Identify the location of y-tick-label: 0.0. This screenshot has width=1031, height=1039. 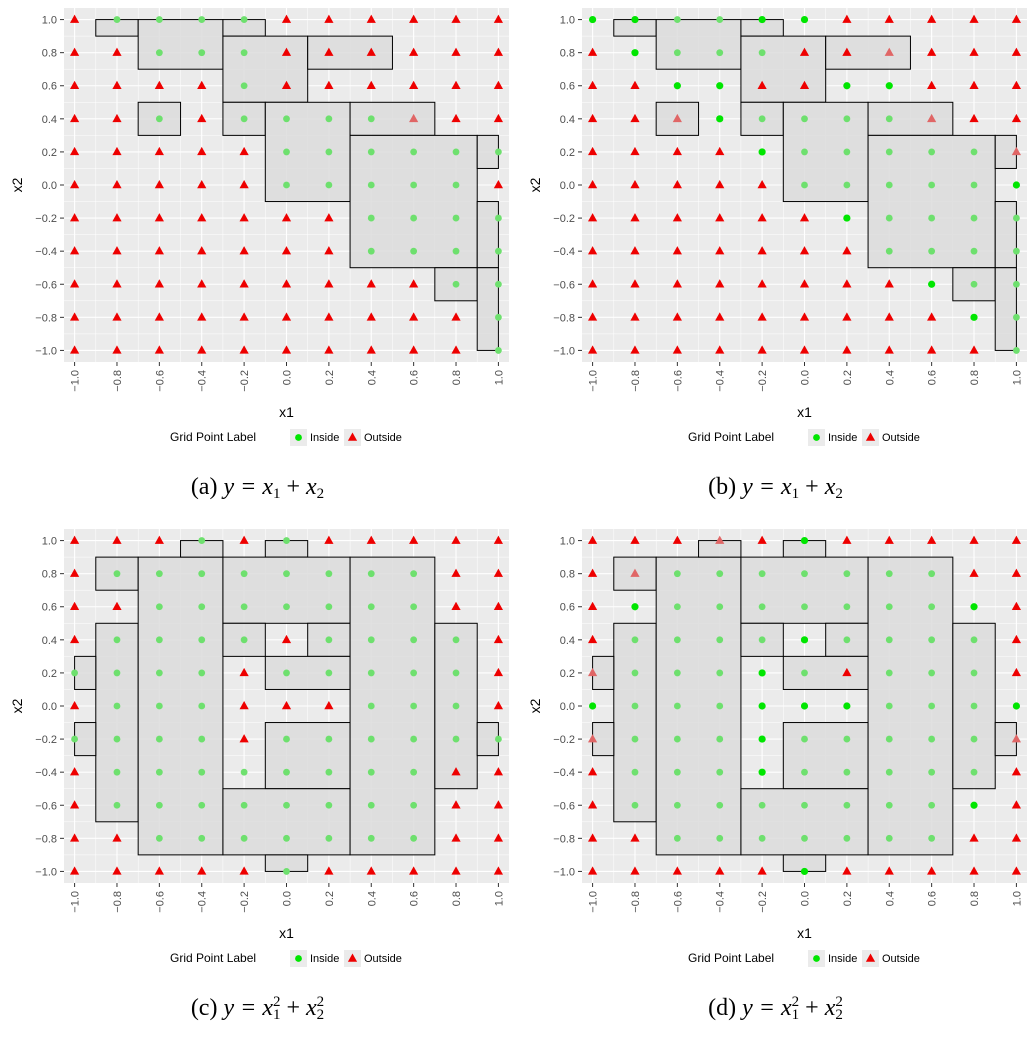
(567, 707).